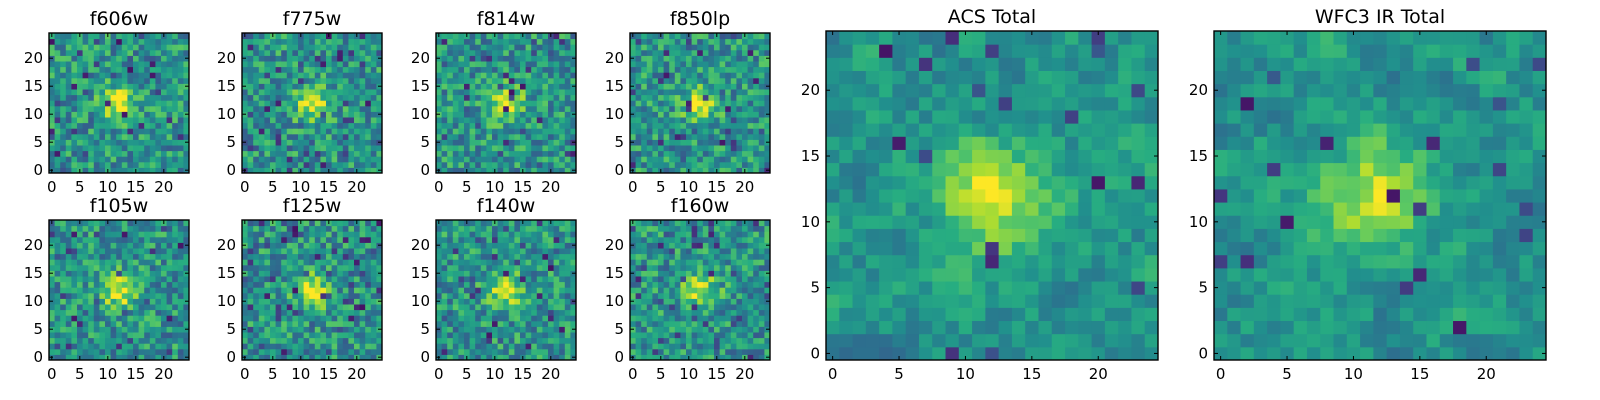  I want to click on y-tick-label: 15, so click(420, 86).